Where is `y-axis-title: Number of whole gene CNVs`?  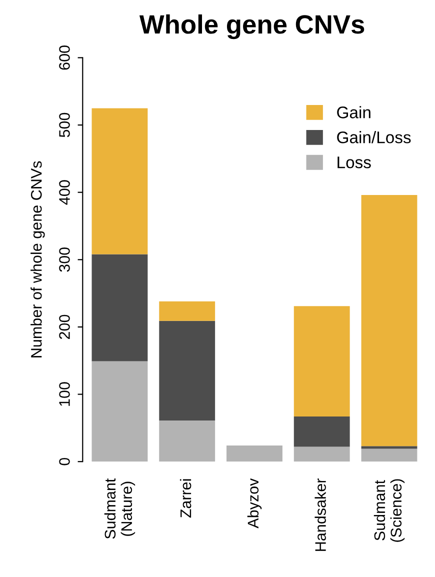
y-axis-title: Number of whole gene CNVs is located at coordinates (37, 259).